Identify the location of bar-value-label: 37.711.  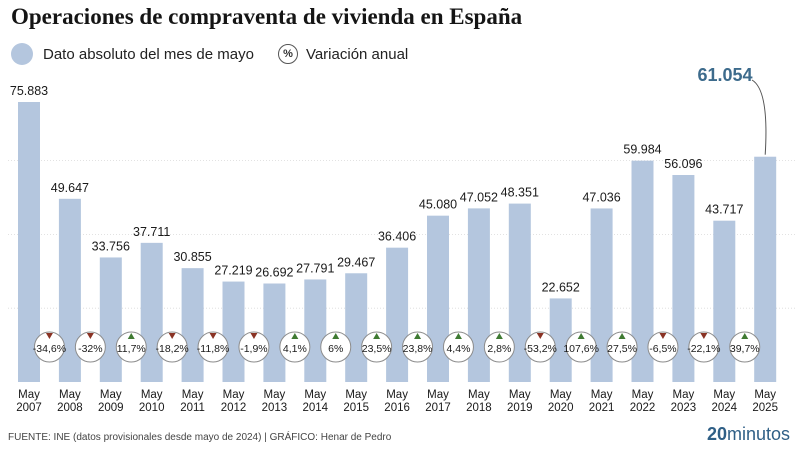
(151, 232).